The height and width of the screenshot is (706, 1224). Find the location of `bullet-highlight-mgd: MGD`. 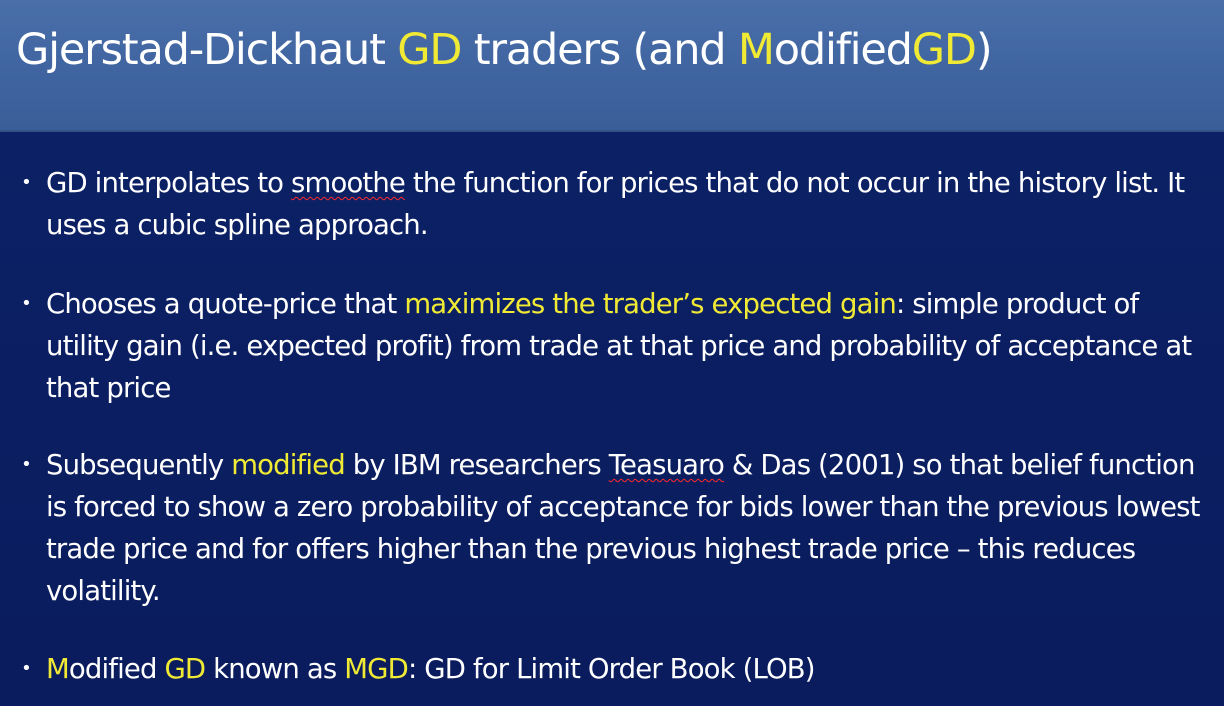

bullet-highlight-mgd: MGD is located at coordinates (376, 669).